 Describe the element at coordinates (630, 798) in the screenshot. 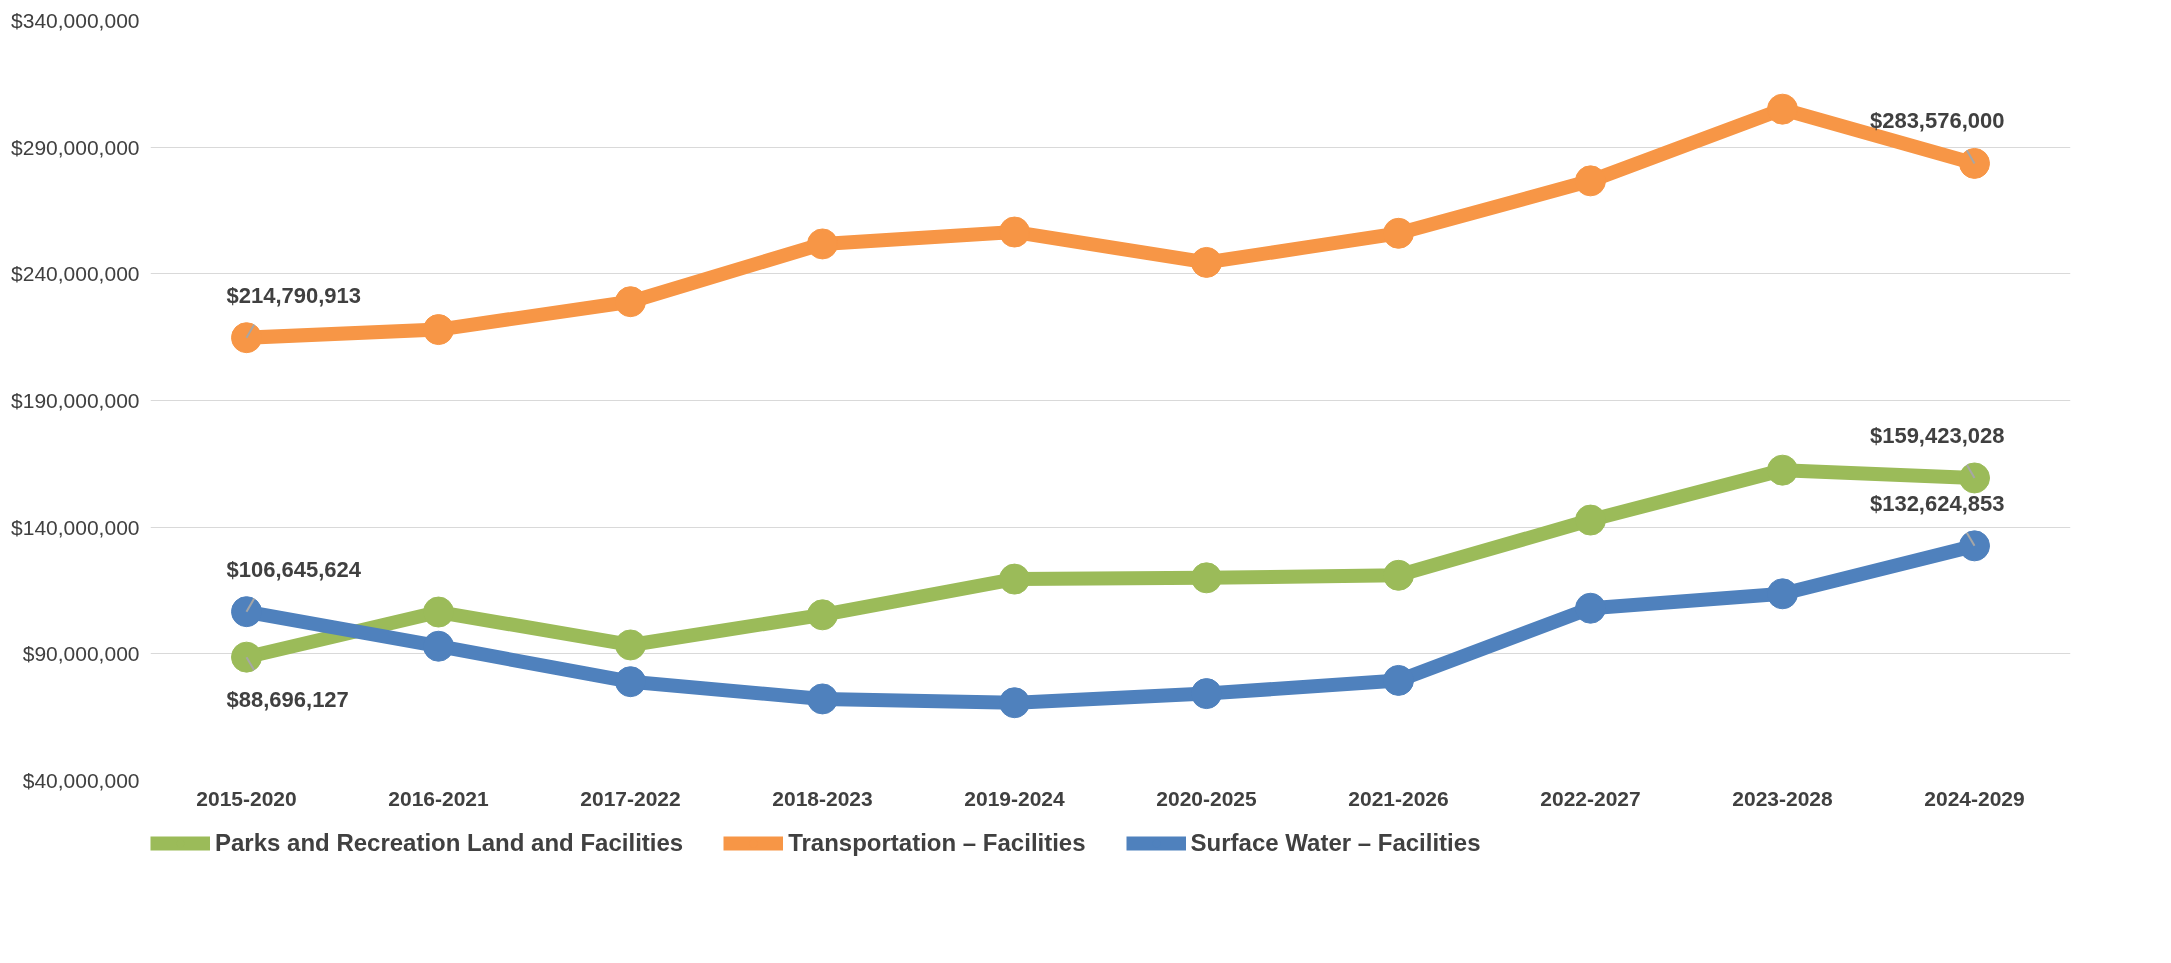

I see `x-tick-label: 2017-2022` at that location.